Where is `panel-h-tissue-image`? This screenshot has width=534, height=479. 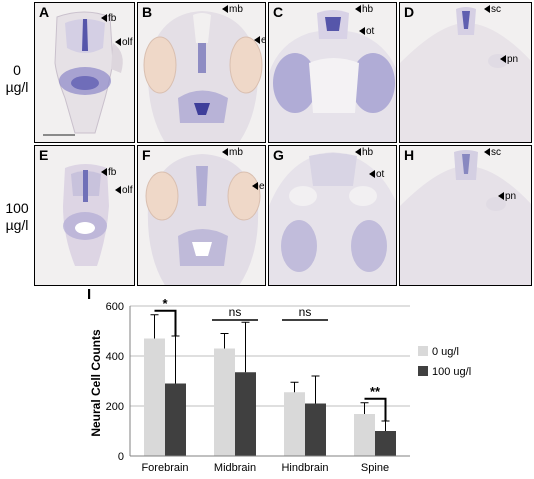
panel-h-tissue-image is located at coordinates (465, 217).